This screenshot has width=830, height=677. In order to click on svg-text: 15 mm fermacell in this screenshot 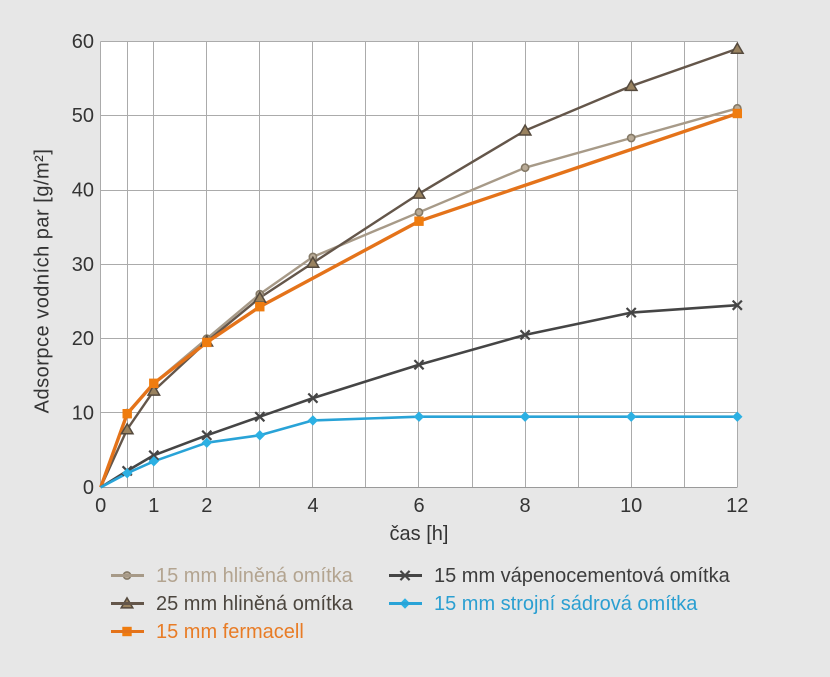, I will do `click(230, 632)`.